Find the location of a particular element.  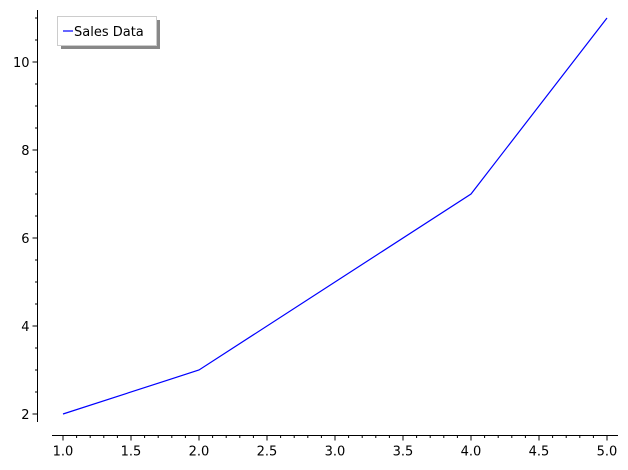

legend-label-sales-data: Sales Data is located at coordinates (109, 32).